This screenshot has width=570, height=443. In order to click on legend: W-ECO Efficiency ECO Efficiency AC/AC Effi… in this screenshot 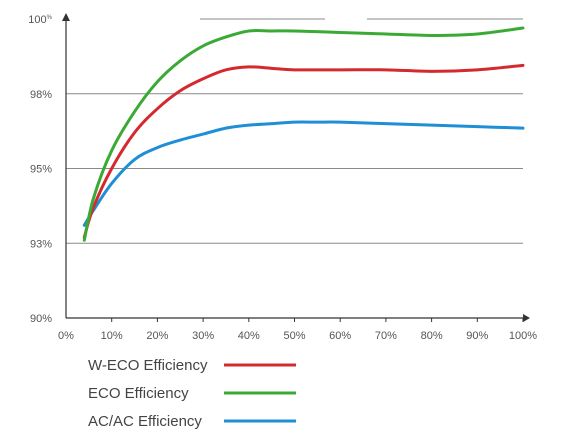, I will do `click(192, 393)`.